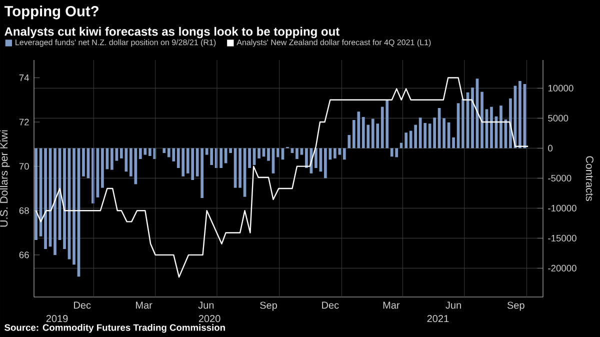 This screenshot has width=600, height=337. Describe the element at coordinates (51, 13) in the screenshot. I see `chart-title: Topping Out?` at that location.